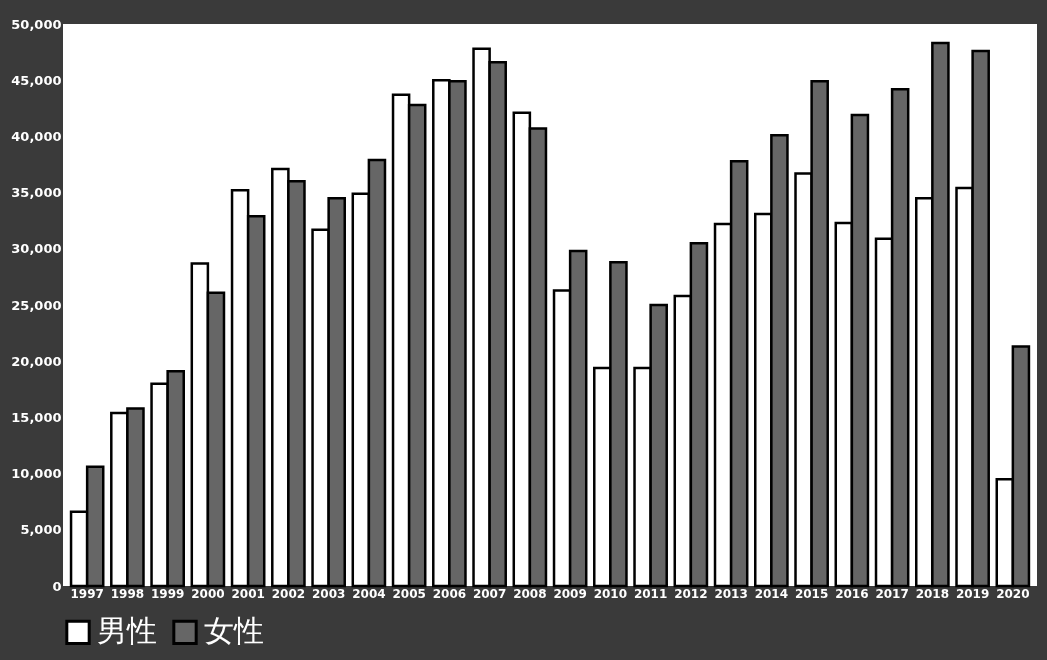  Describe the element at coordinates (127, 593) in the screenshot. I see `x-tick-label: 1998` at that location.